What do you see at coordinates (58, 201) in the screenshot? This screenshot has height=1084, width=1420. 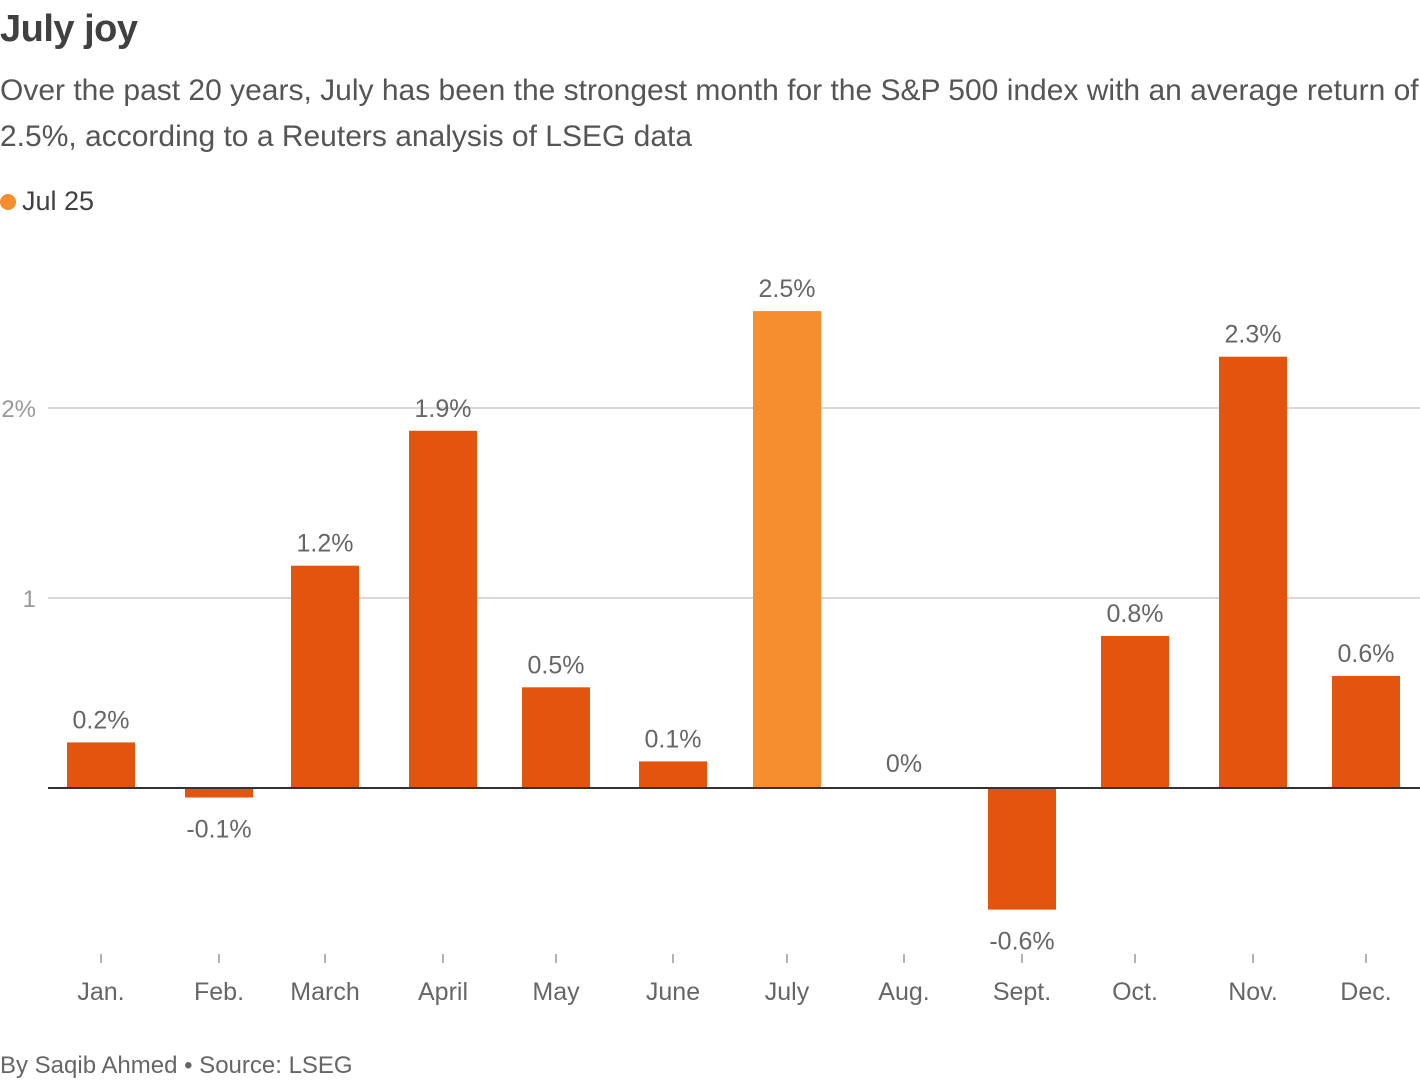 I see `legend-label: Jul 25` at bounding box center [58, 201].